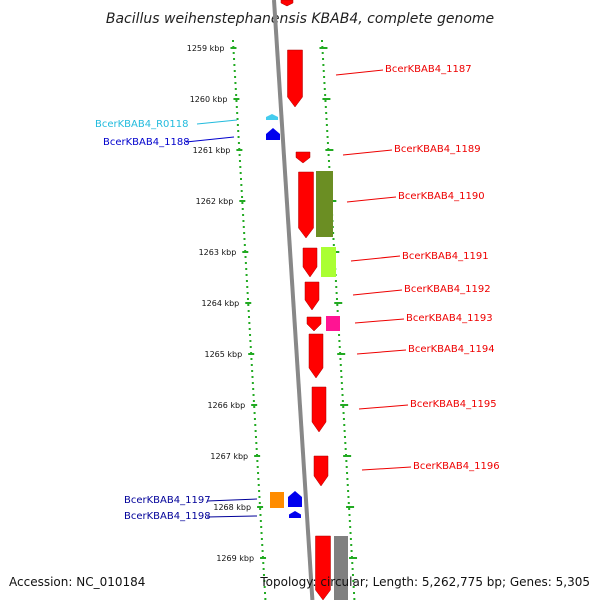 The width and height of the screenshot is (600, 600). I want to click on tick-label: 1267 kbp, so click(229, 456).